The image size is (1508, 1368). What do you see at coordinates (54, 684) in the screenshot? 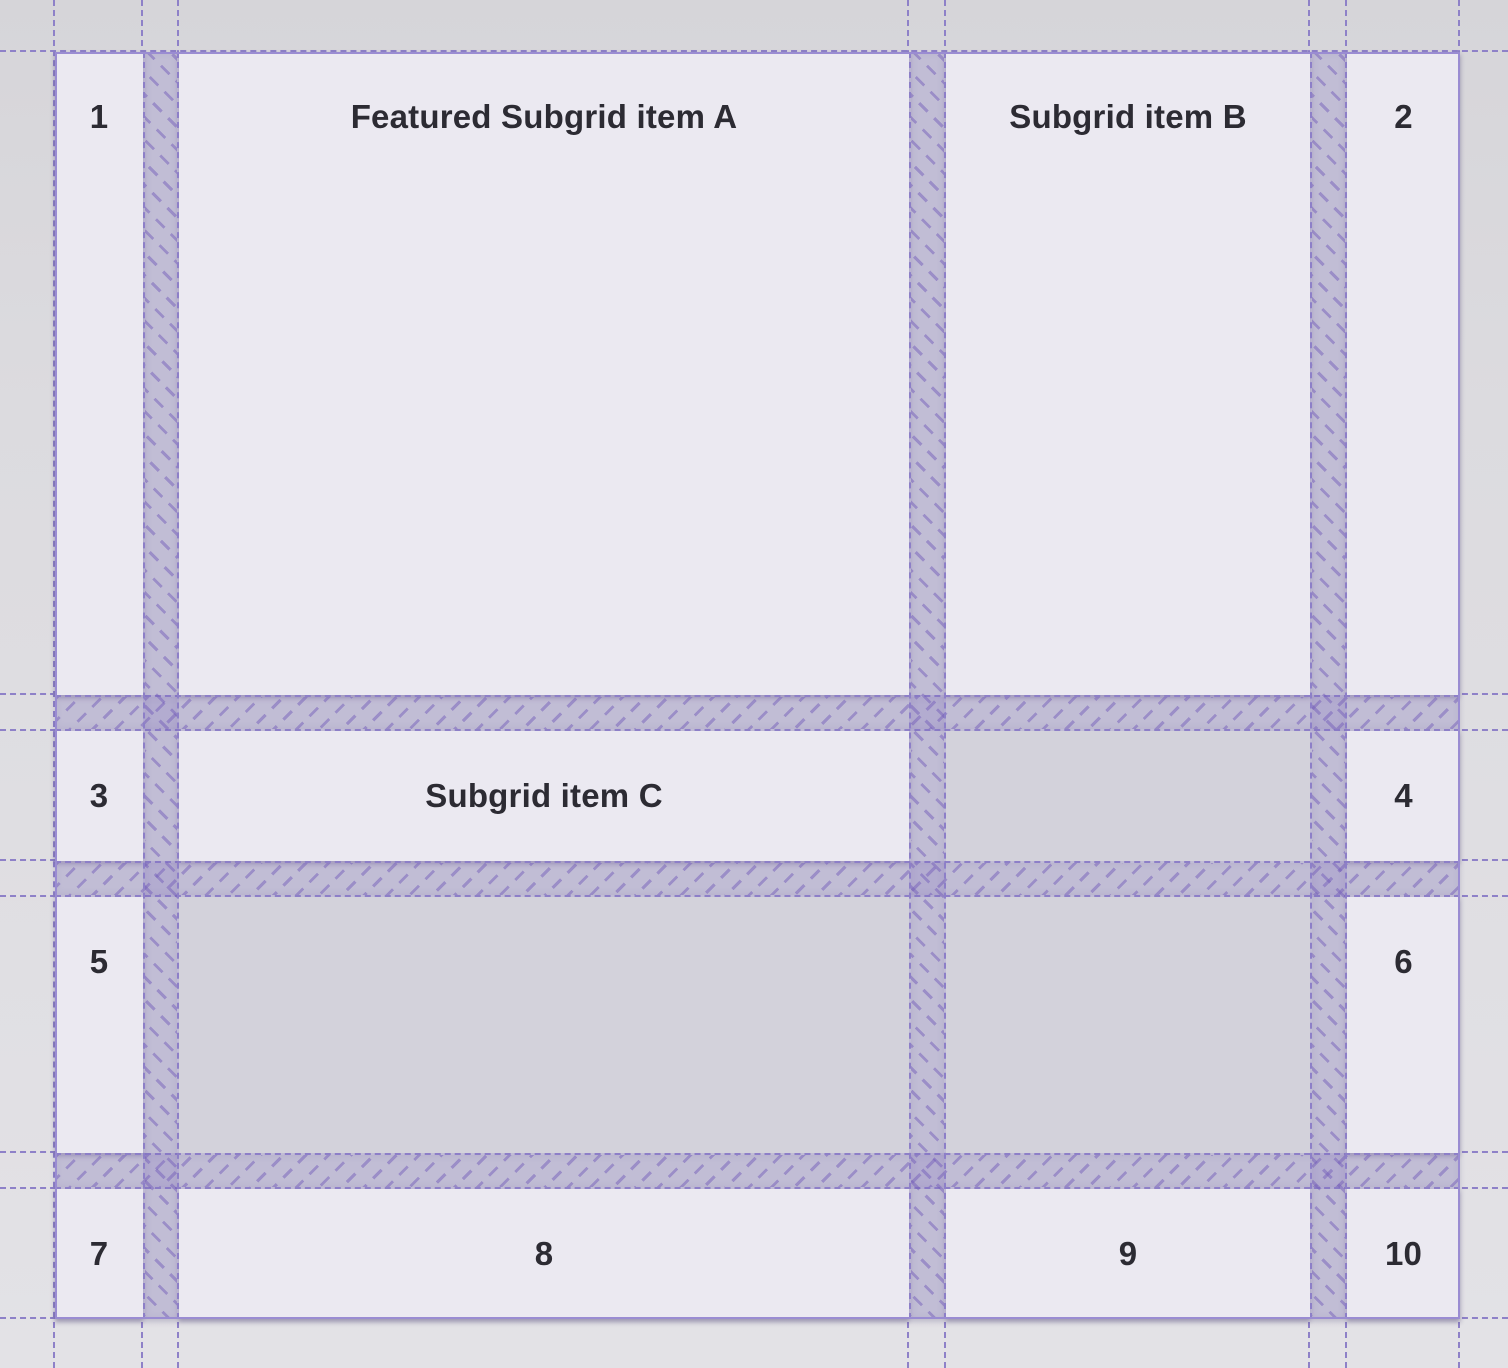
I see `grid-line-extension-v1` at bounding box center [54, 684].